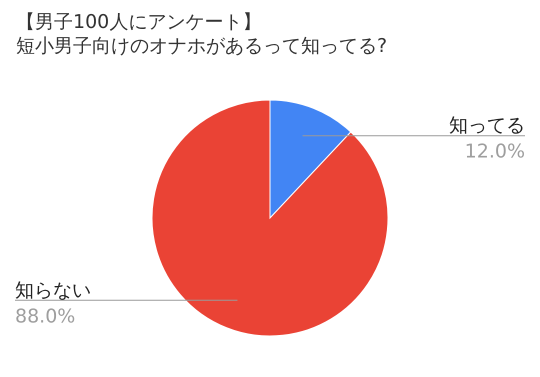 The width and height of the screenshot is (540, 377). I want to click on data-label: 12.0%, so click(494, 151).